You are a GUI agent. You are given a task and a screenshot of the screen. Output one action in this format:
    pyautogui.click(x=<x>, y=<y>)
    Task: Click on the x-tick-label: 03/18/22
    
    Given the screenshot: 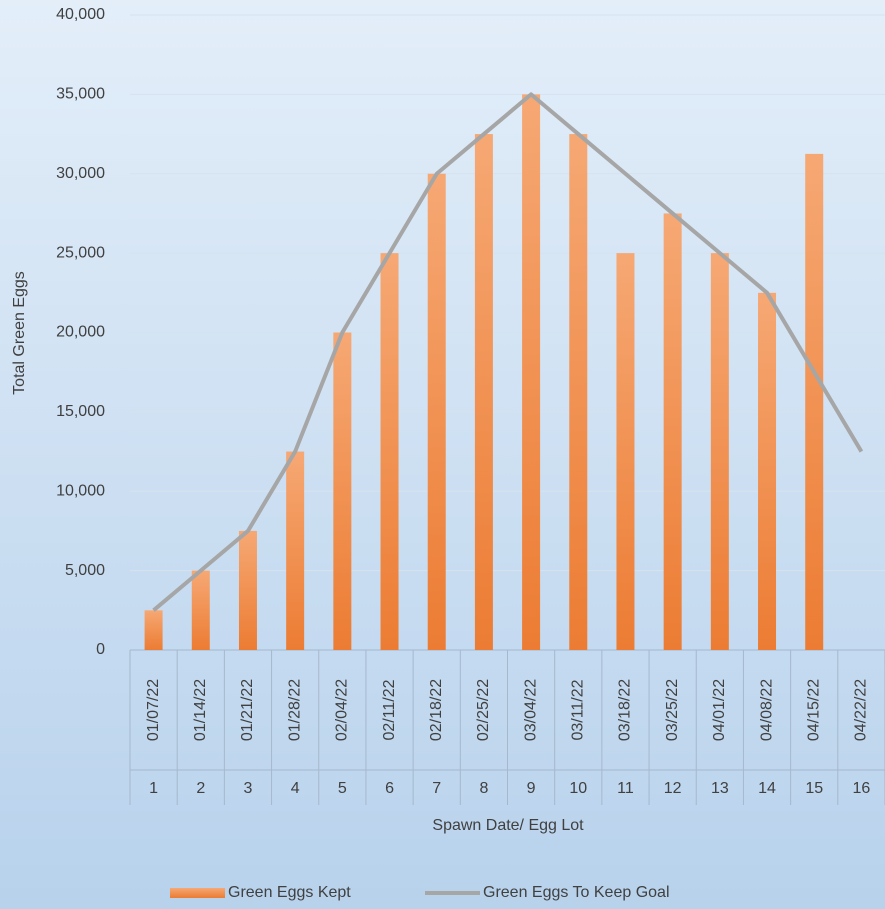 What is the action you would take?
    pyautogui.click(x=625, y=710)
    